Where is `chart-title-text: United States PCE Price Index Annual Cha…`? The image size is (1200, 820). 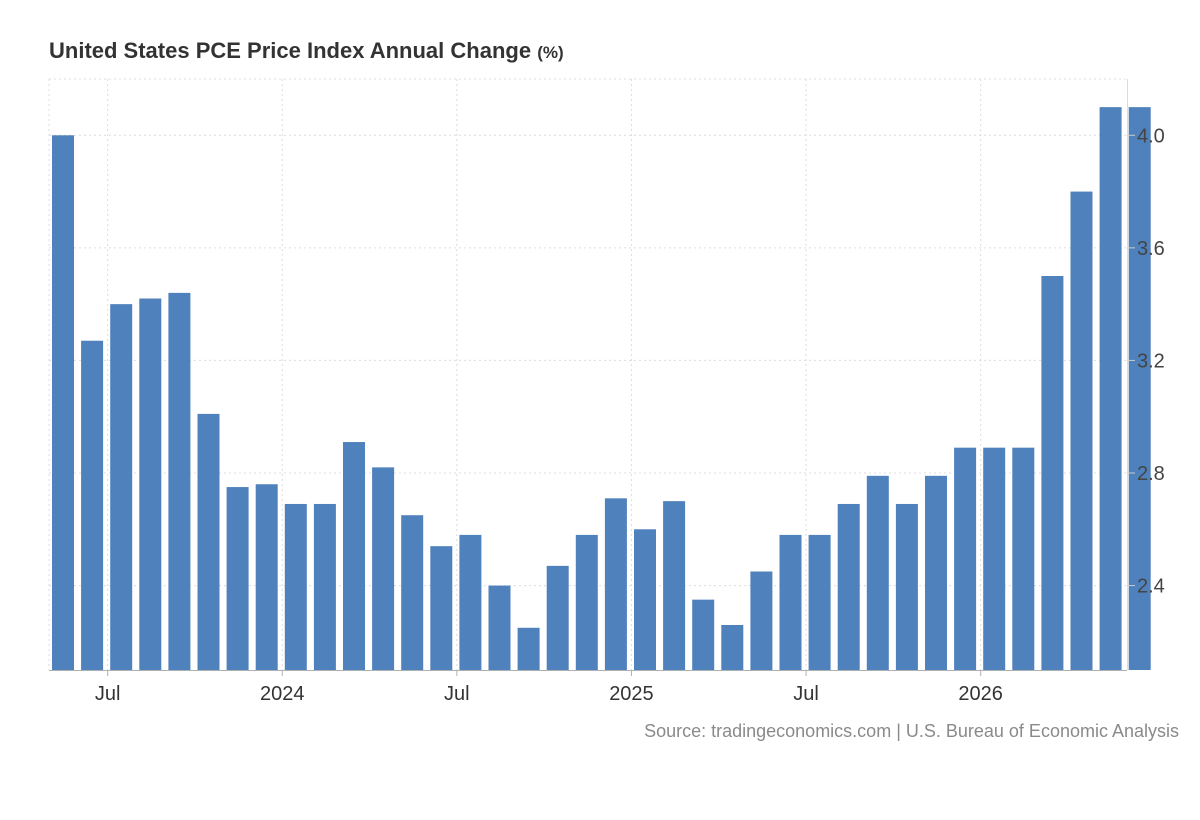 chart-title-text: United States PCE Price Index Annual Cha… is located at coordinates (290, 50).